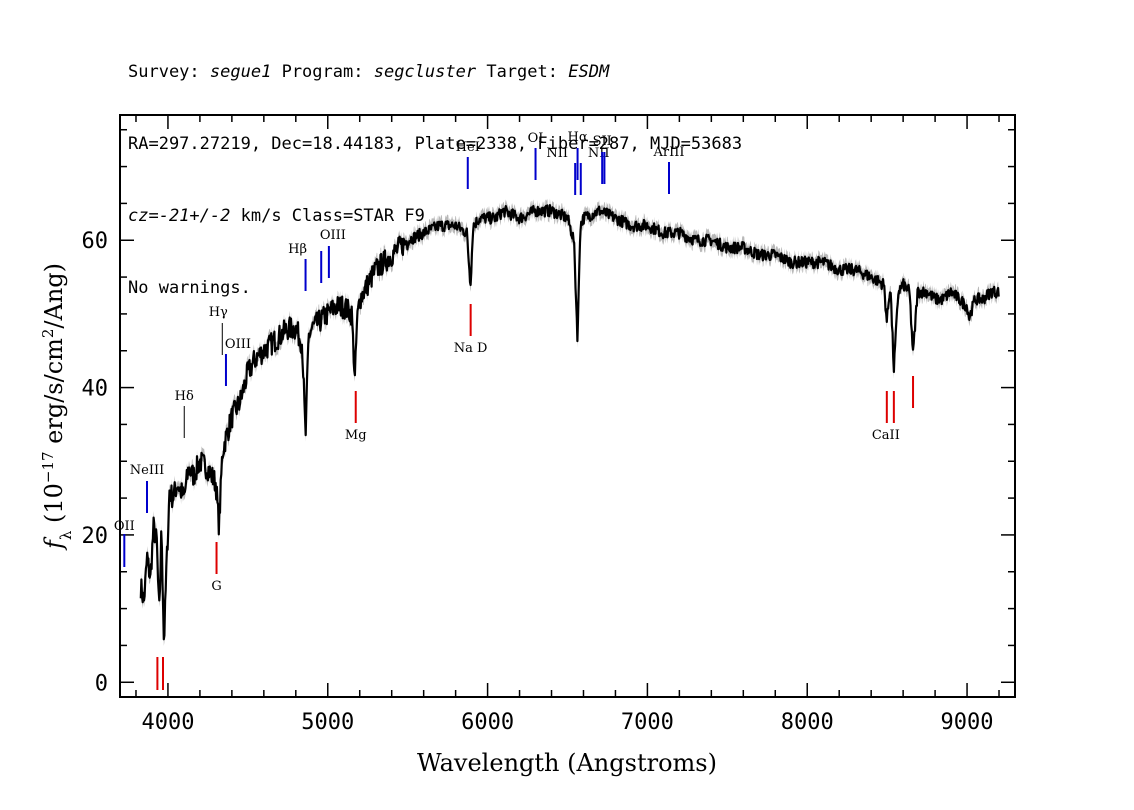  What do you see at coordinates (164, 72) in the screenshot?
I see `survey-label: Survey:` at bounding box center [164, 72].